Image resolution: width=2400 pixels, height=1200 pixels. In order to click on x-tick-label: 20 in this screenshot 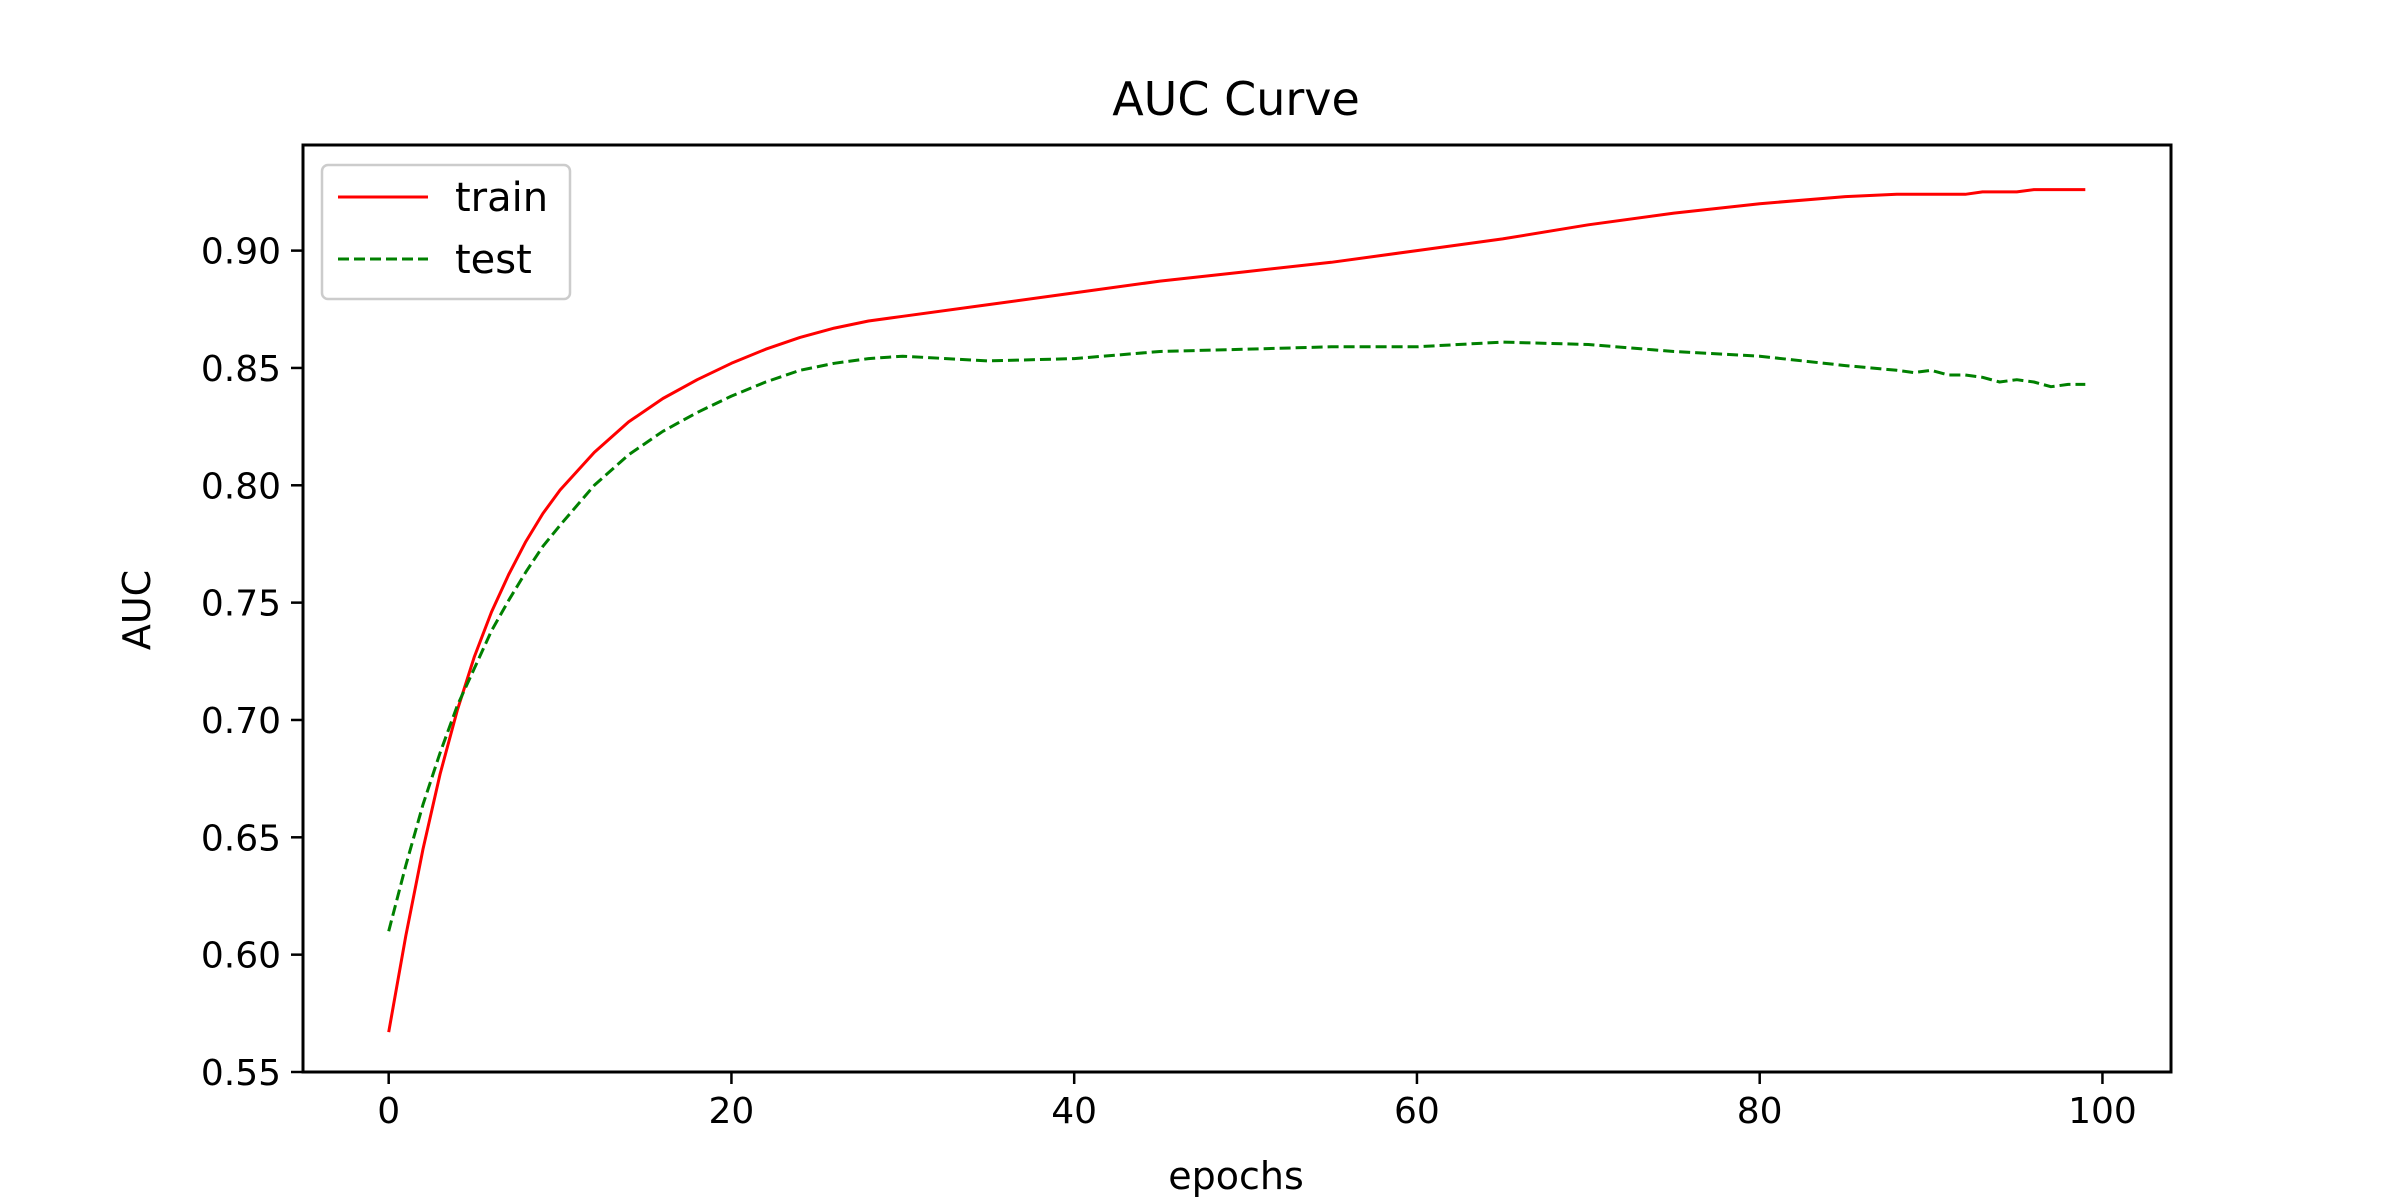, I will do `click(732, 1111)`.